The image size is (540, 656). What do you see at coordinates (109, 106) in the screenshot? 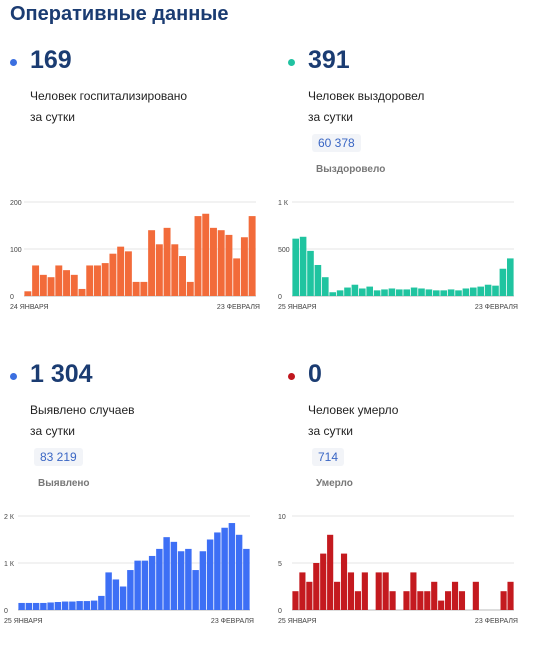
I see `hospitalized-description: Человек госпитализировано за сутки` at bounding box center [109, 106].